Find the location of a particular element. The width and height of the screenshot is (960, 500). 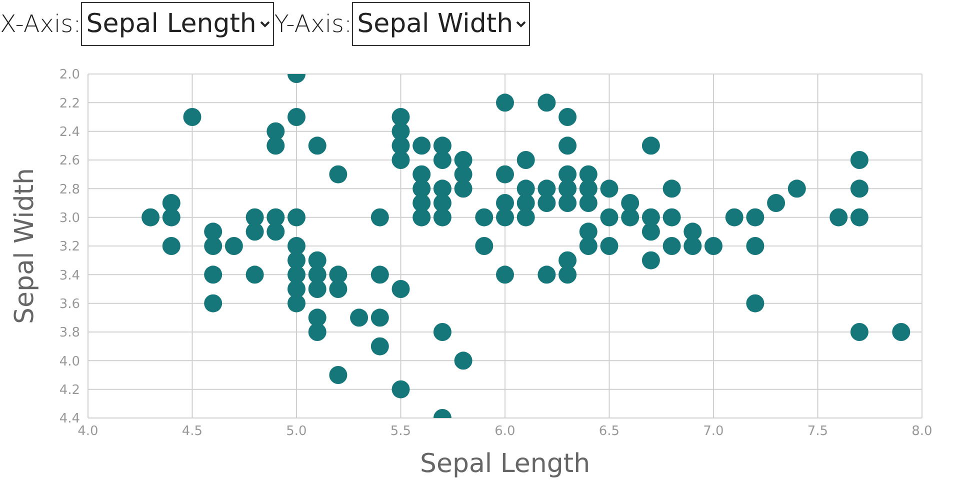

y-tick-label: 2.4 is located at coordinates (69, 132).